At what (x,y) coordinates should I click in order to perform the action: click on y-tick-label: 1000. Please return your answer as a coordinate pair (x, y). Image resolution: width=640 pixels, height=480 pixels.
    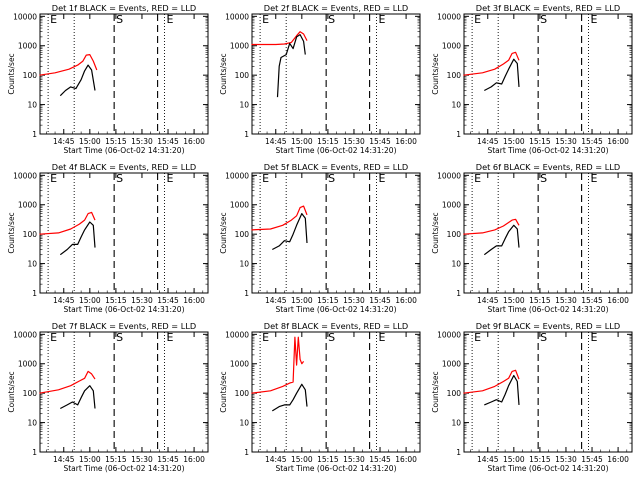
    Looking at the image, I should click on (451, 46).